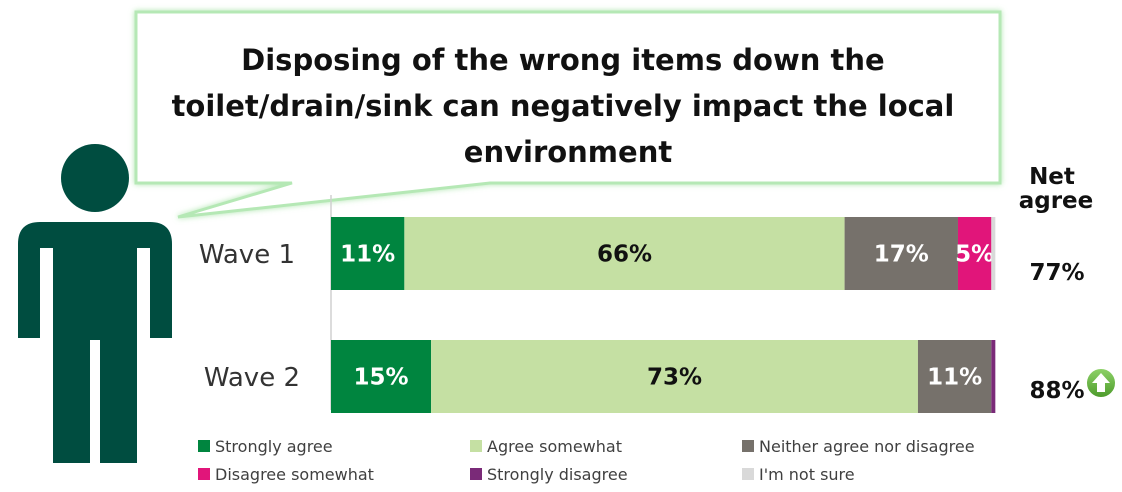 The height and width of the screenshot is (492, 1122). I want to click on bar-wave-1-neither-agree-nor-disagree, so click(901, 253).